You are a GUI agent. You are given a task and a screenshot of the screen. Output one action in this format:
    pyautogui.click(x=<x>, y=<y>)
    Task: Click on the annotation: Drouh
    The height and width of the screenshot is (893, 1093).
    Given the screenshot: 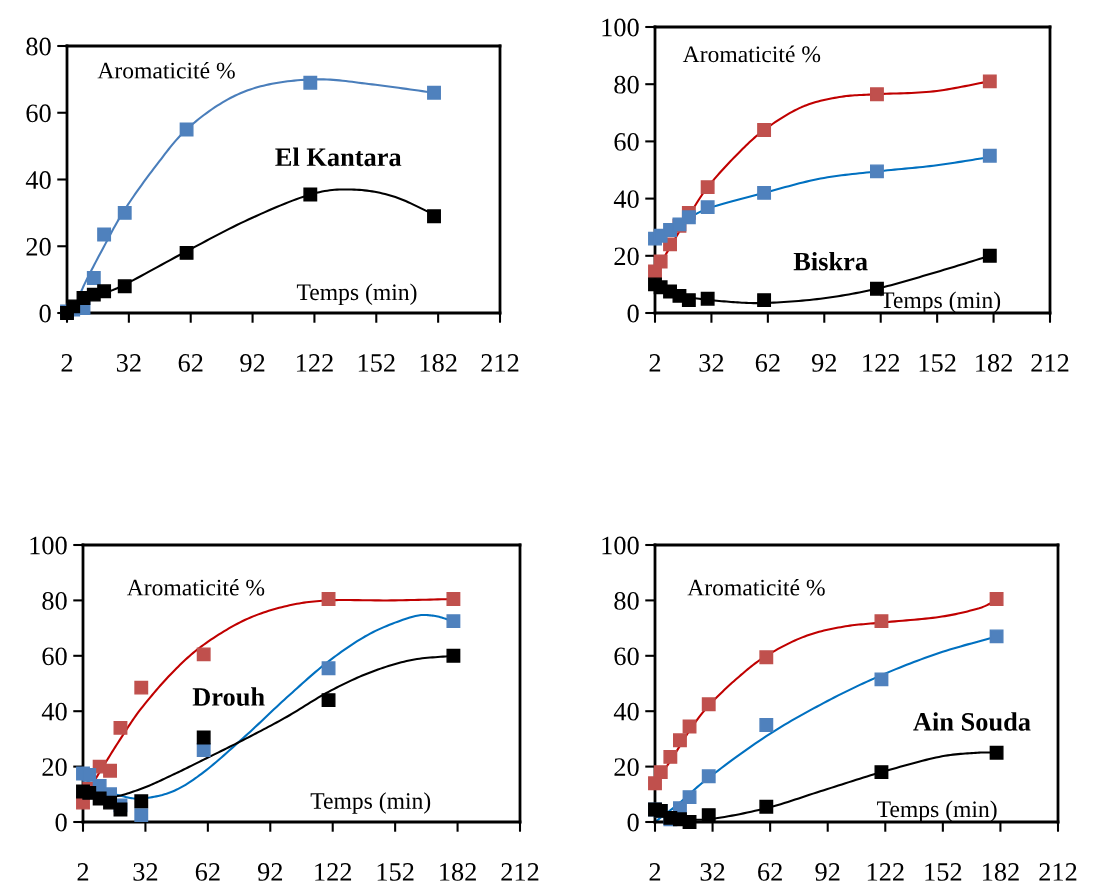 What is the action you would take?
    pyautogui.click(x=228, y=696)
    